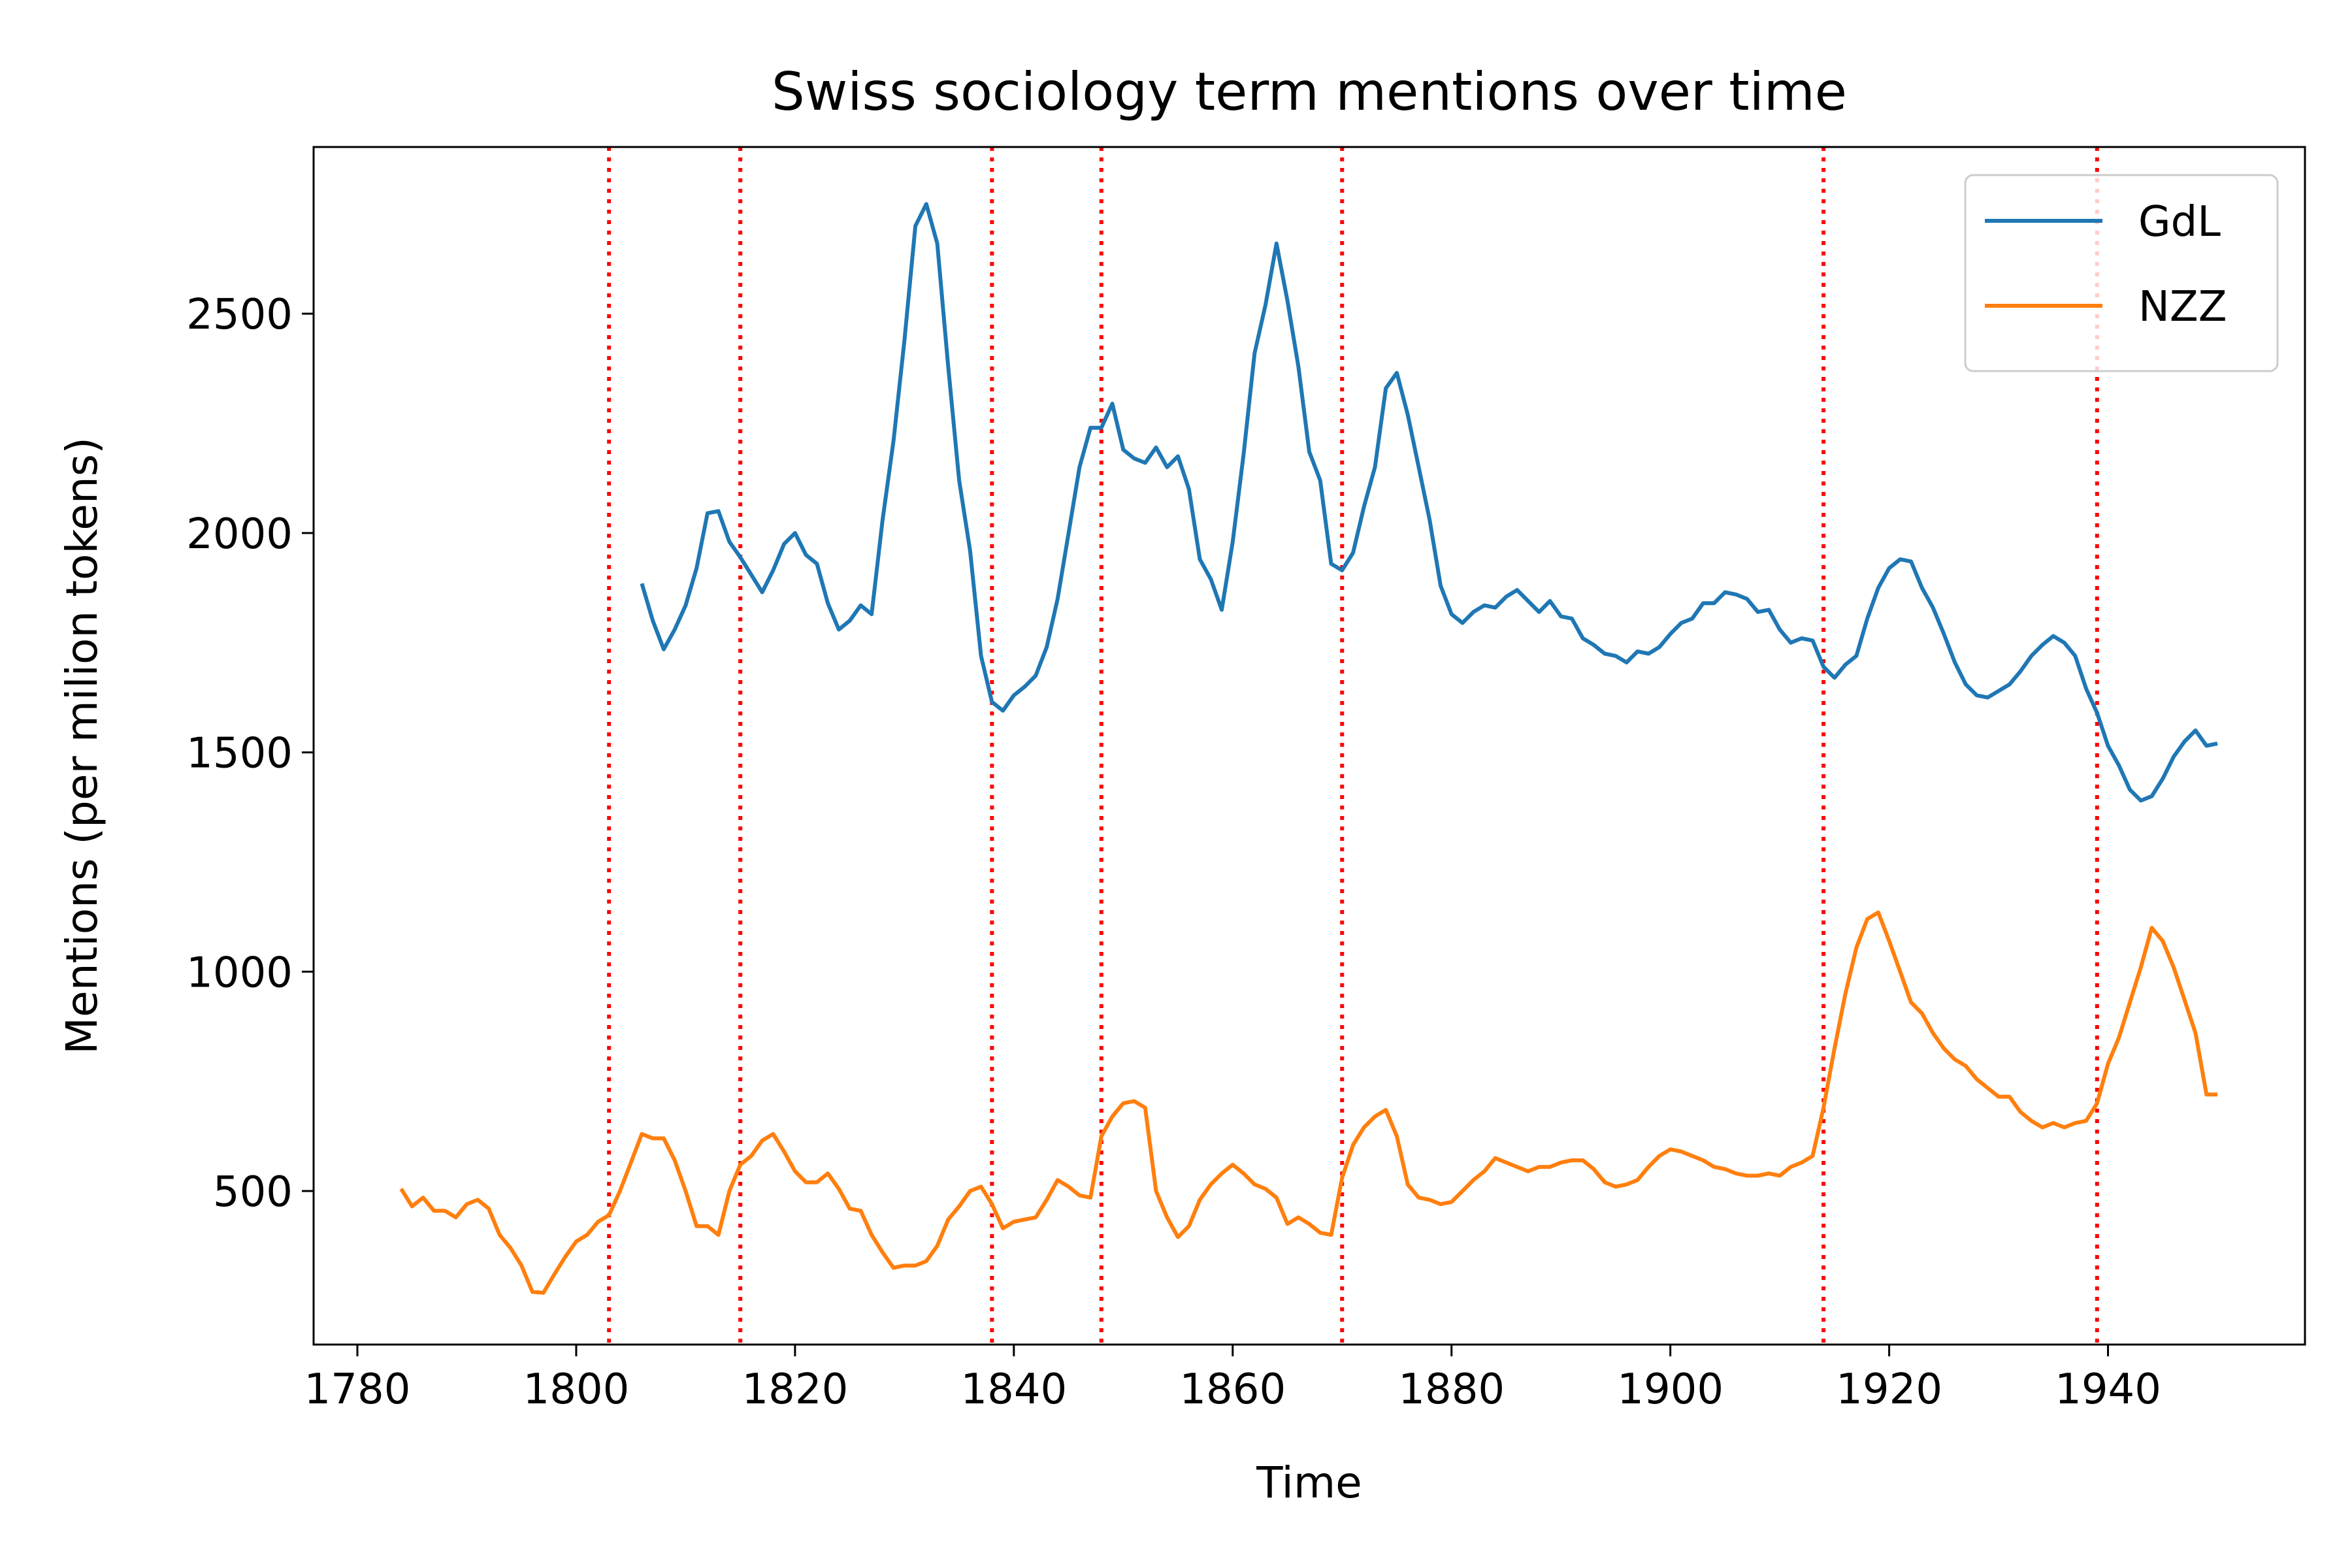  Describe the element at coordinates (2179, 222) in the screenshot. I see `legend-label: GdL` at that location.